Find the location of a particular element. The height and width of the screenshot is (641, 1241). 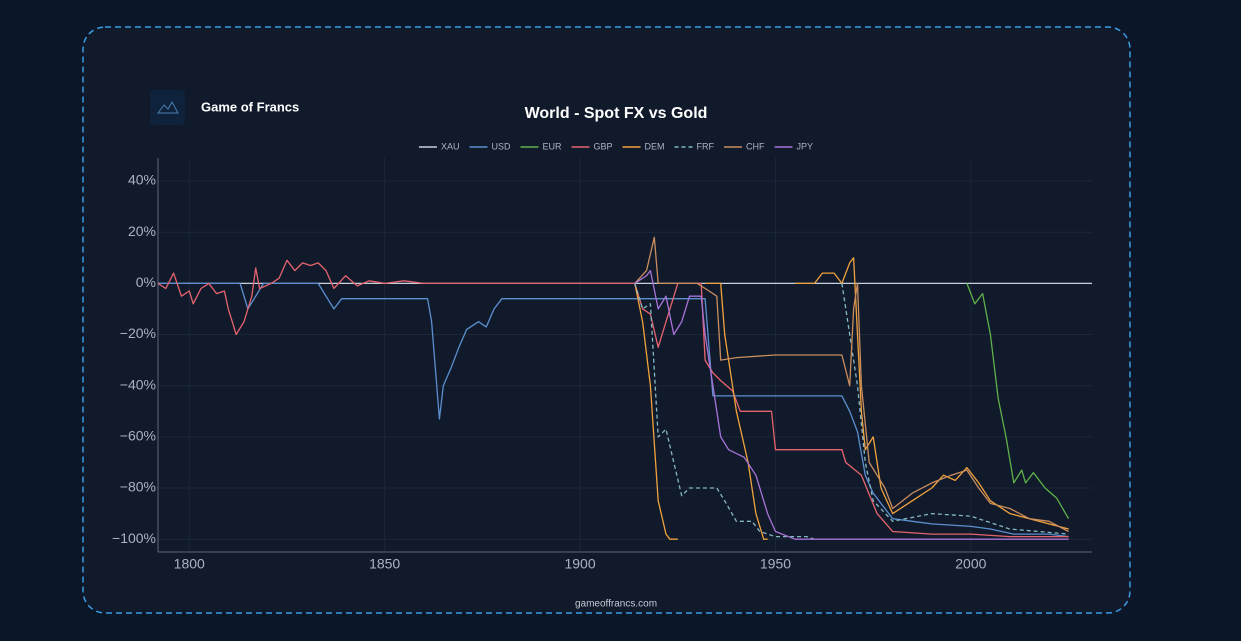

chart-title: World - Spot FX vs Gold is located at coordinates (616, 113).